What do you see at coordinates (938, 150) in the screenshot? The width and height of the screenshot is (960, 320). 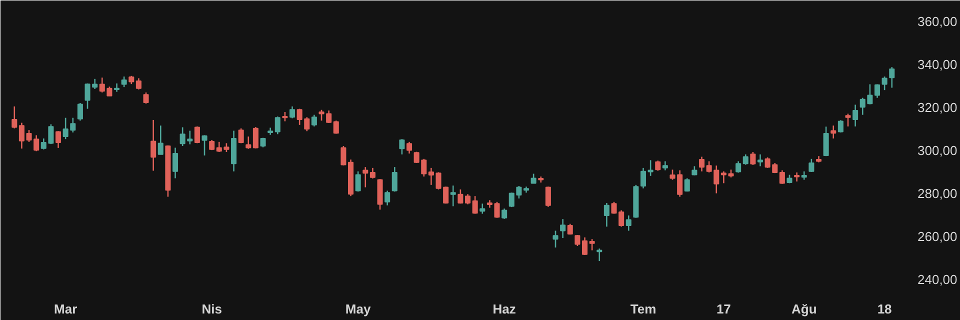 I see `y-tick-label: 300,00` at bounding box center [938, 150].